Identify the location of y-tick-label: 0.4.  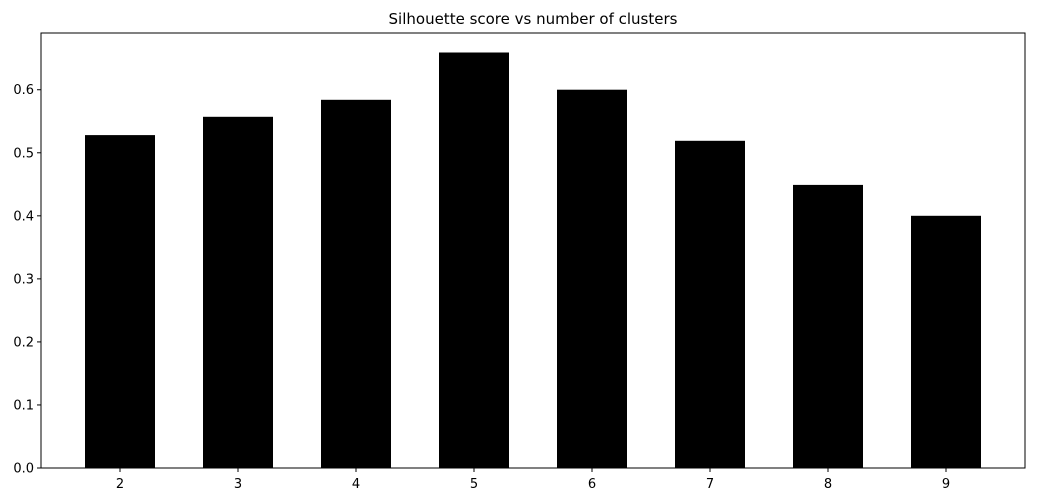
(23, 216).